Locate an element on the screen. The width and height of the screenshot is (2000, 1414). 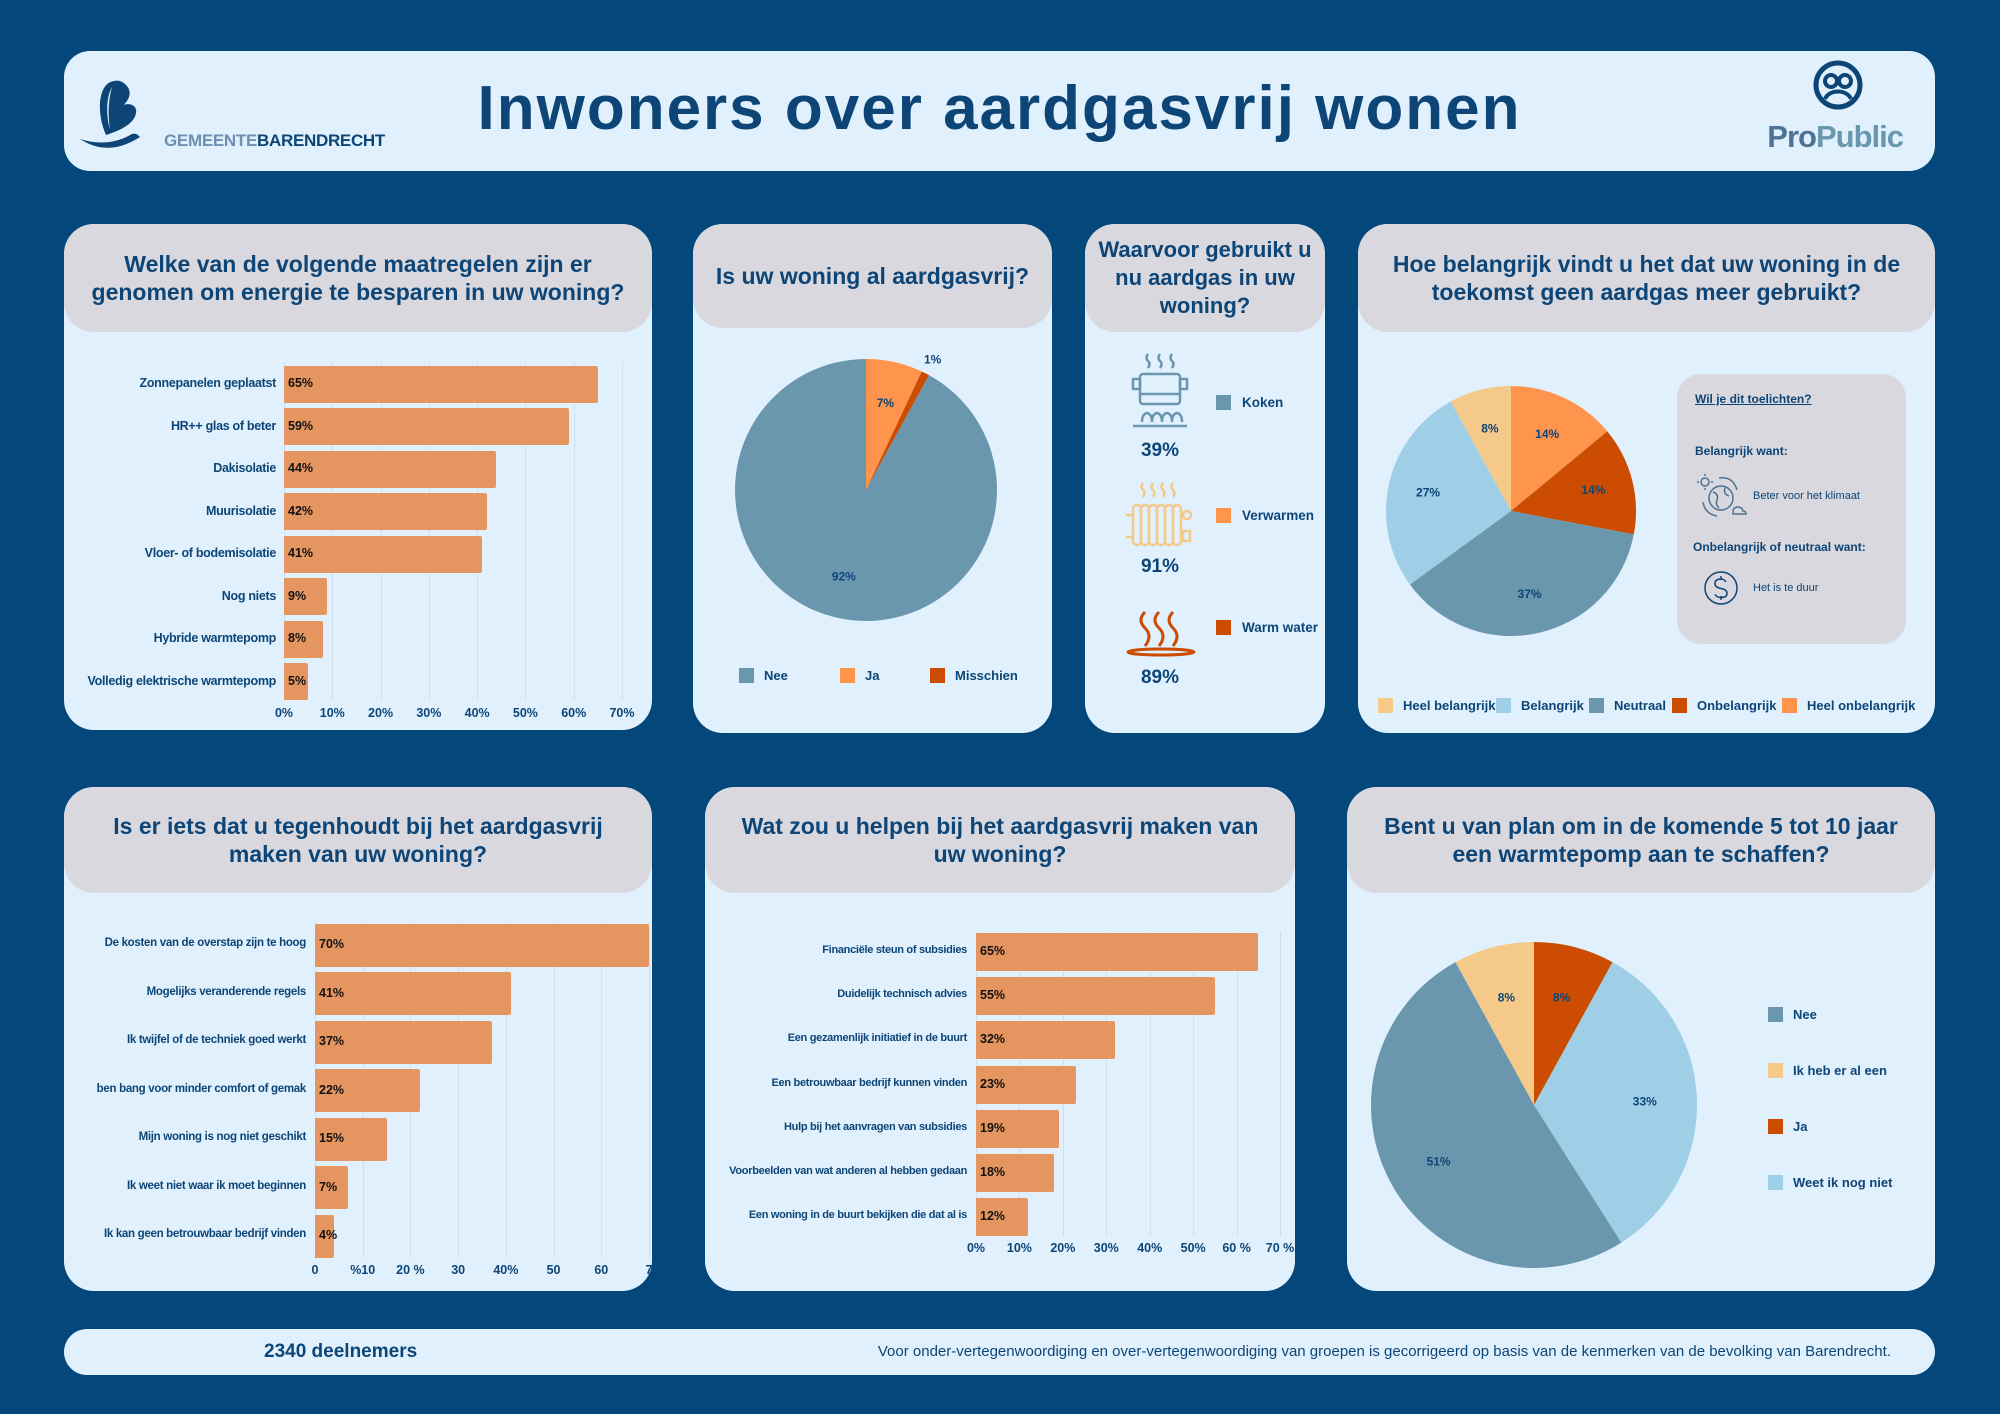
panel-title: Is uw woning al aardgasvrij? is located at coordinates (872, 276).